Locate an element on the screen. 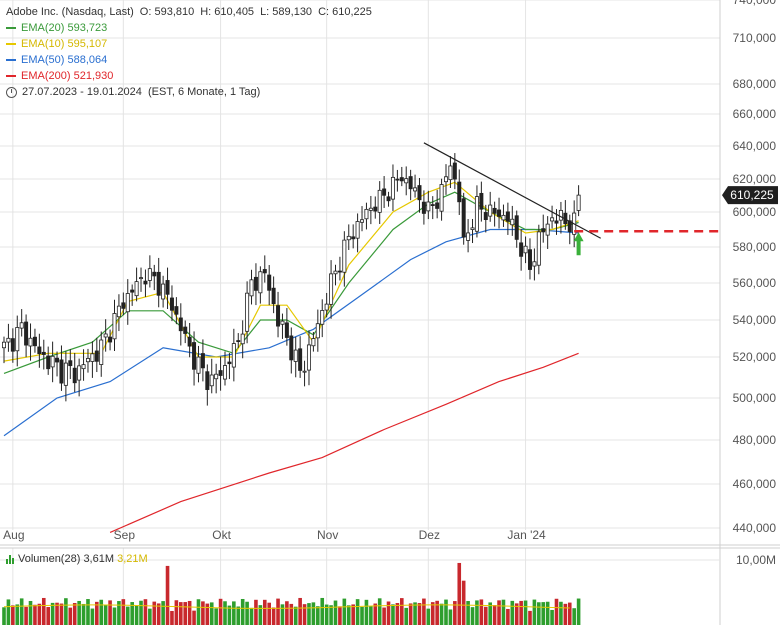 This screenshot has height=625, width=780. ema20-label: EMA(20) is located at coordinates (43, 28).